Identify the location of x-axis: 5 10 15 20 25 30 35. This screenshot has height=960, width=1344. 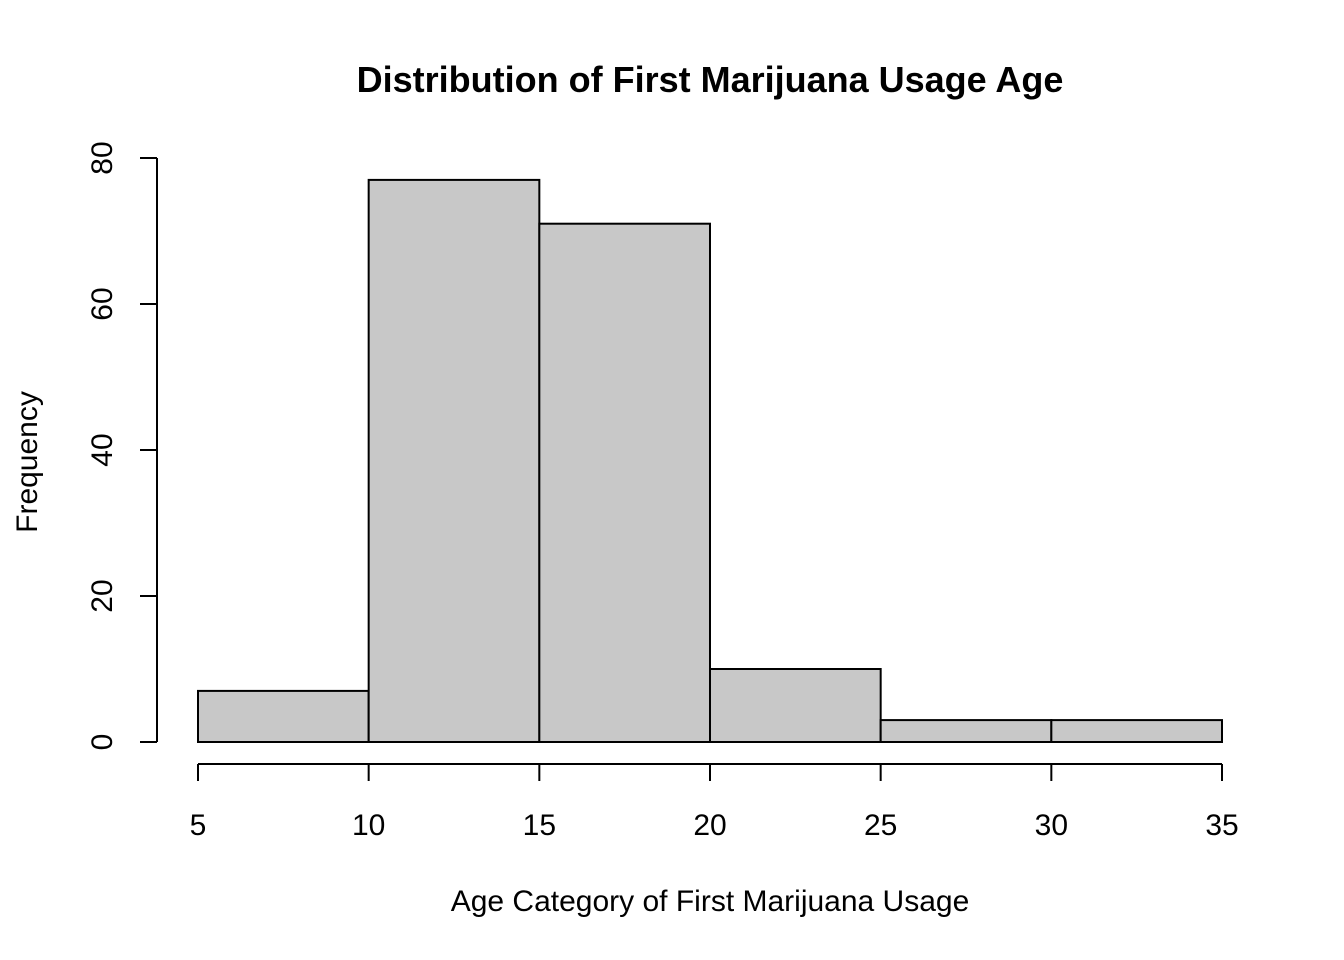
(714, 802).